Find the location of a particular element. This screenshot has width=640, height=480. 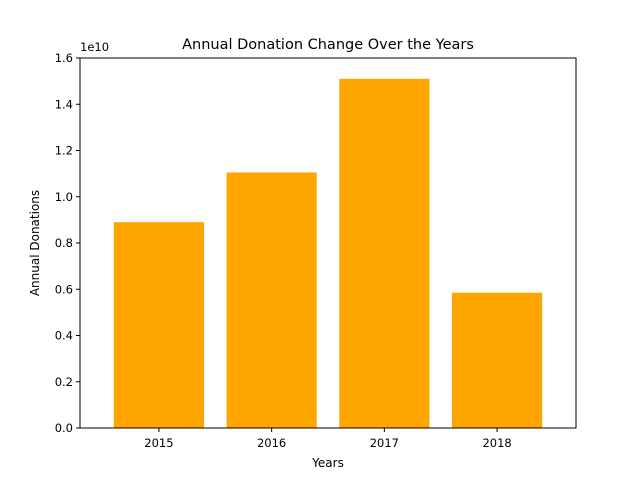

y-tick-label: 1.2 is located at coordinates (64, 151).